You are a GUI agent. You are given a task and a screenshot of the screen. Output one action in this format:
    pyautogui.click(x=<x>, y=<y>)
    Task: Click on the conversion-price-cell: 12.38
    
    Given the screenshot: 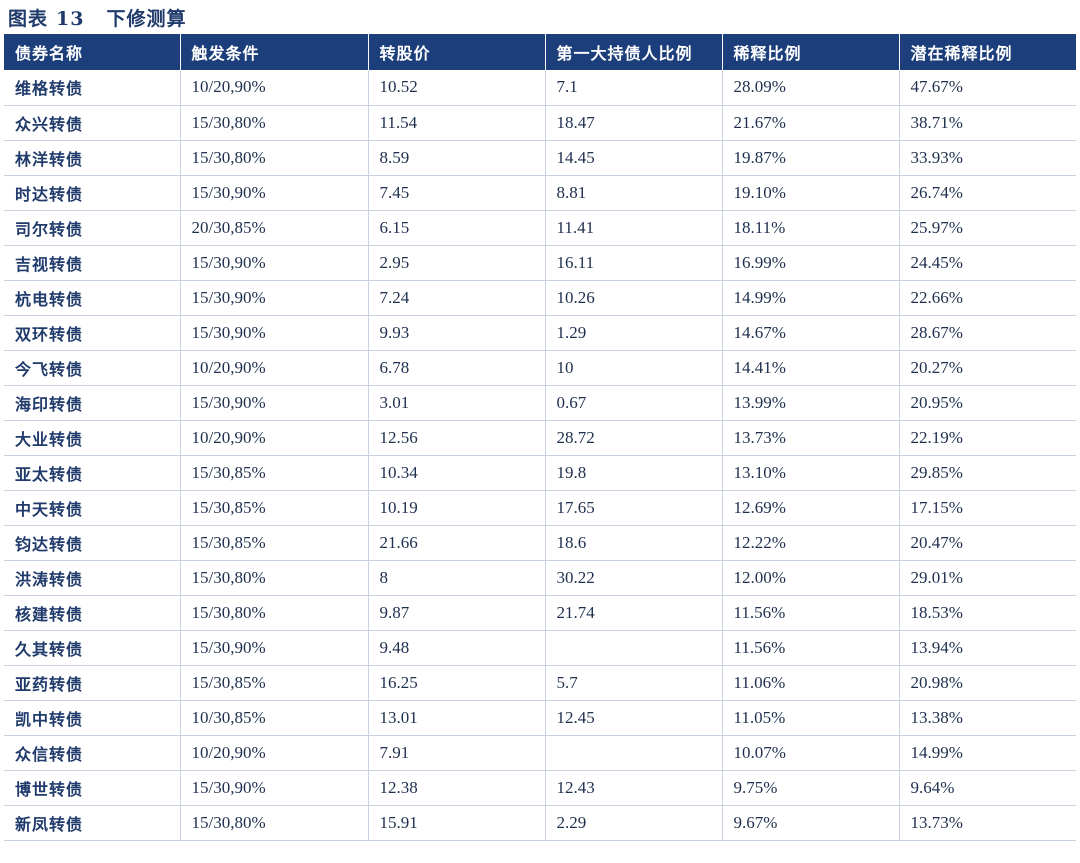 What is the action you would take?
    pyautogui.click(x=457, y=788)
    